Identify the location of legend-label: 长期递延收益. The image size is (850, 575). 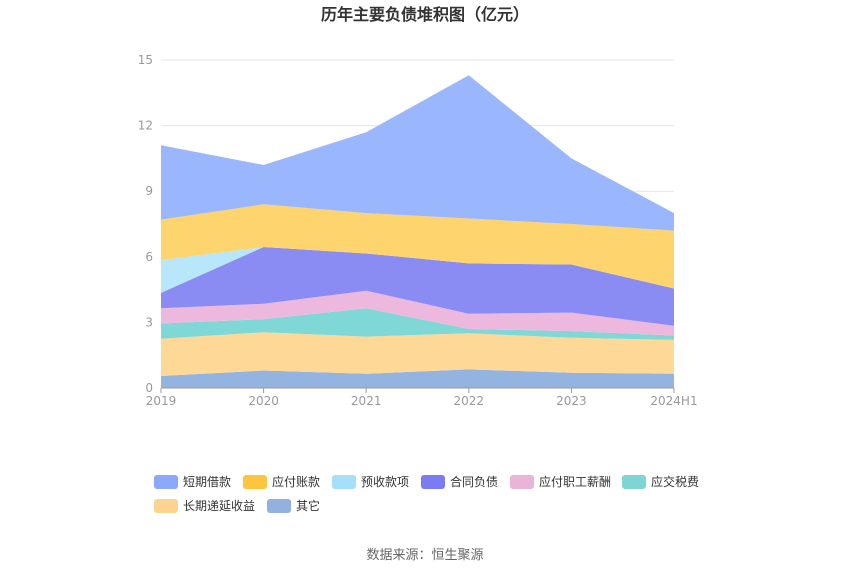
(219, 506).